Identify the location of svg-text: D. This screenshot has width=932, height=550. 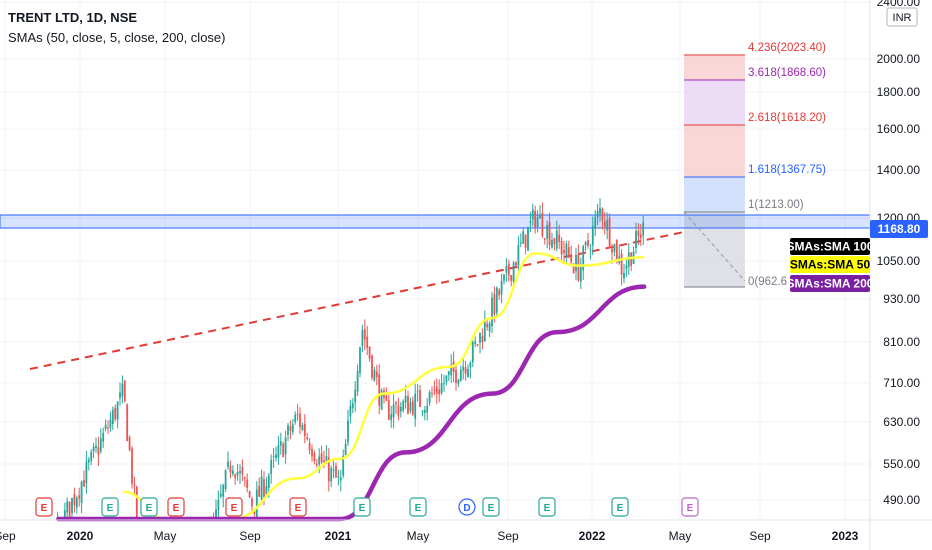
(466, 508).